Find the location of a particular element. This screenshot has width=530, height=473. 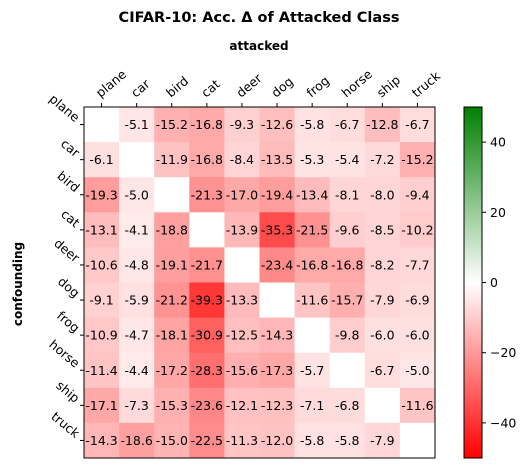

colorbar-tick-label: −40 is located at coordinates (503, 422).